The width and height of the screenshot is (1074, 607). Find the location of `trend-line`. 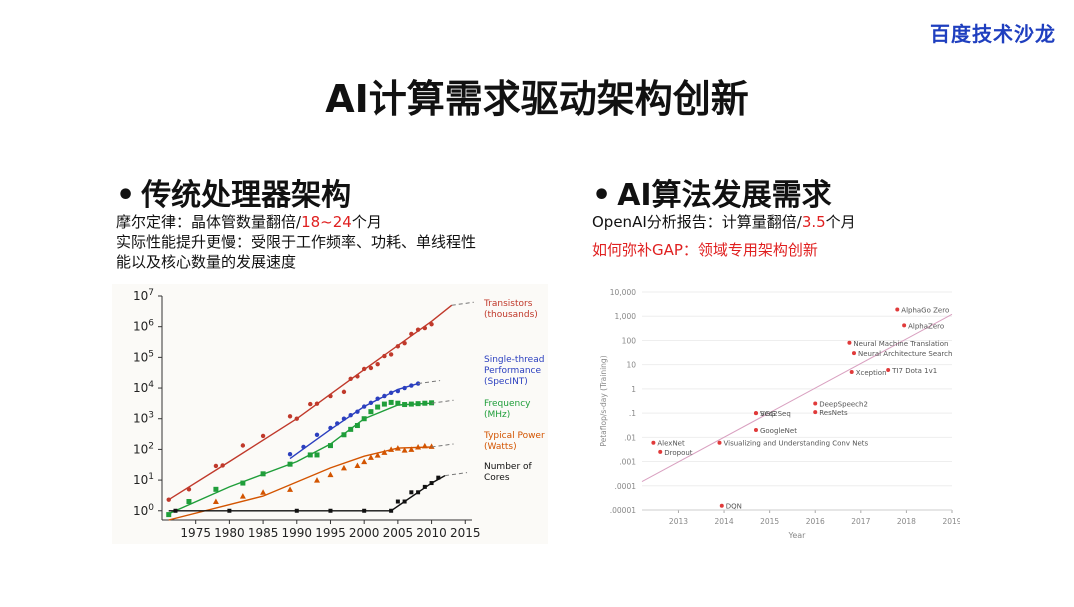

trend-line is located at coordinates (797, 397).